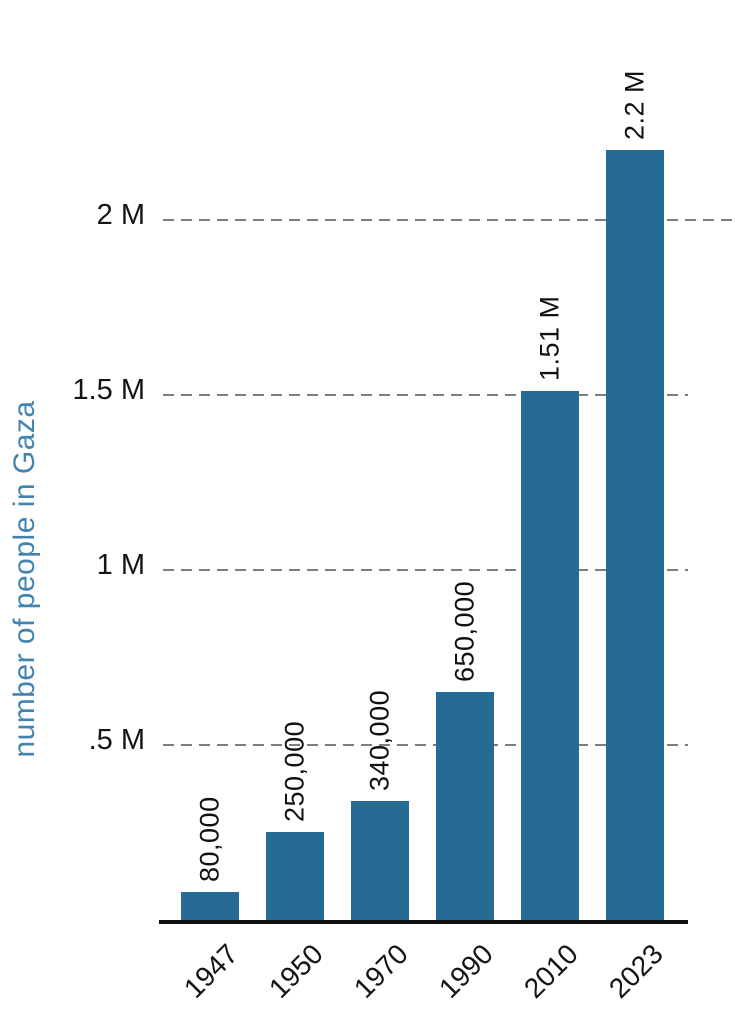 This screenshot has width=735, height=1024. I want to click on bar-value-label-wrap: 650,000, so click(465, 631).